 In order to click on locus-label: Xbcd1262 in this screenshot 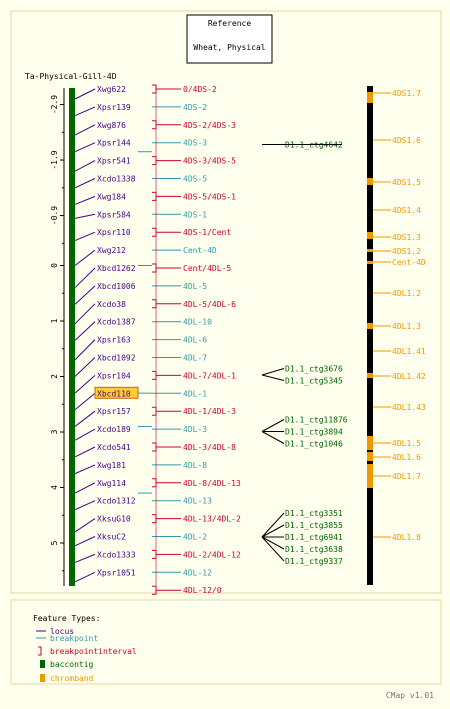, I will do `click(116, 268)`.